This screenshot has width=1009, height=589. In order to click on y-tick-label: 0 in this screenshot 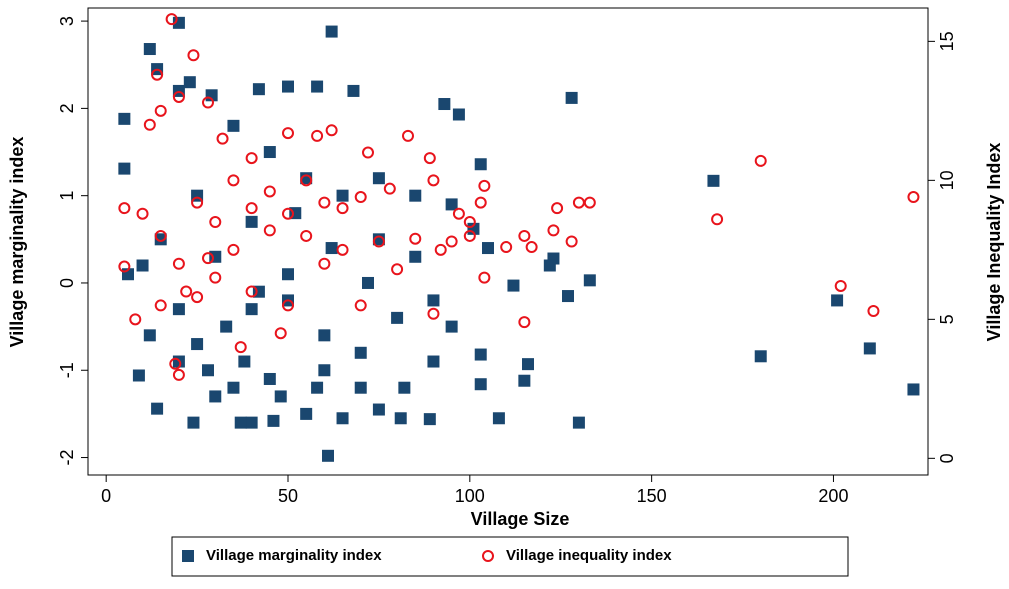, I will do `click(67, 283)`.